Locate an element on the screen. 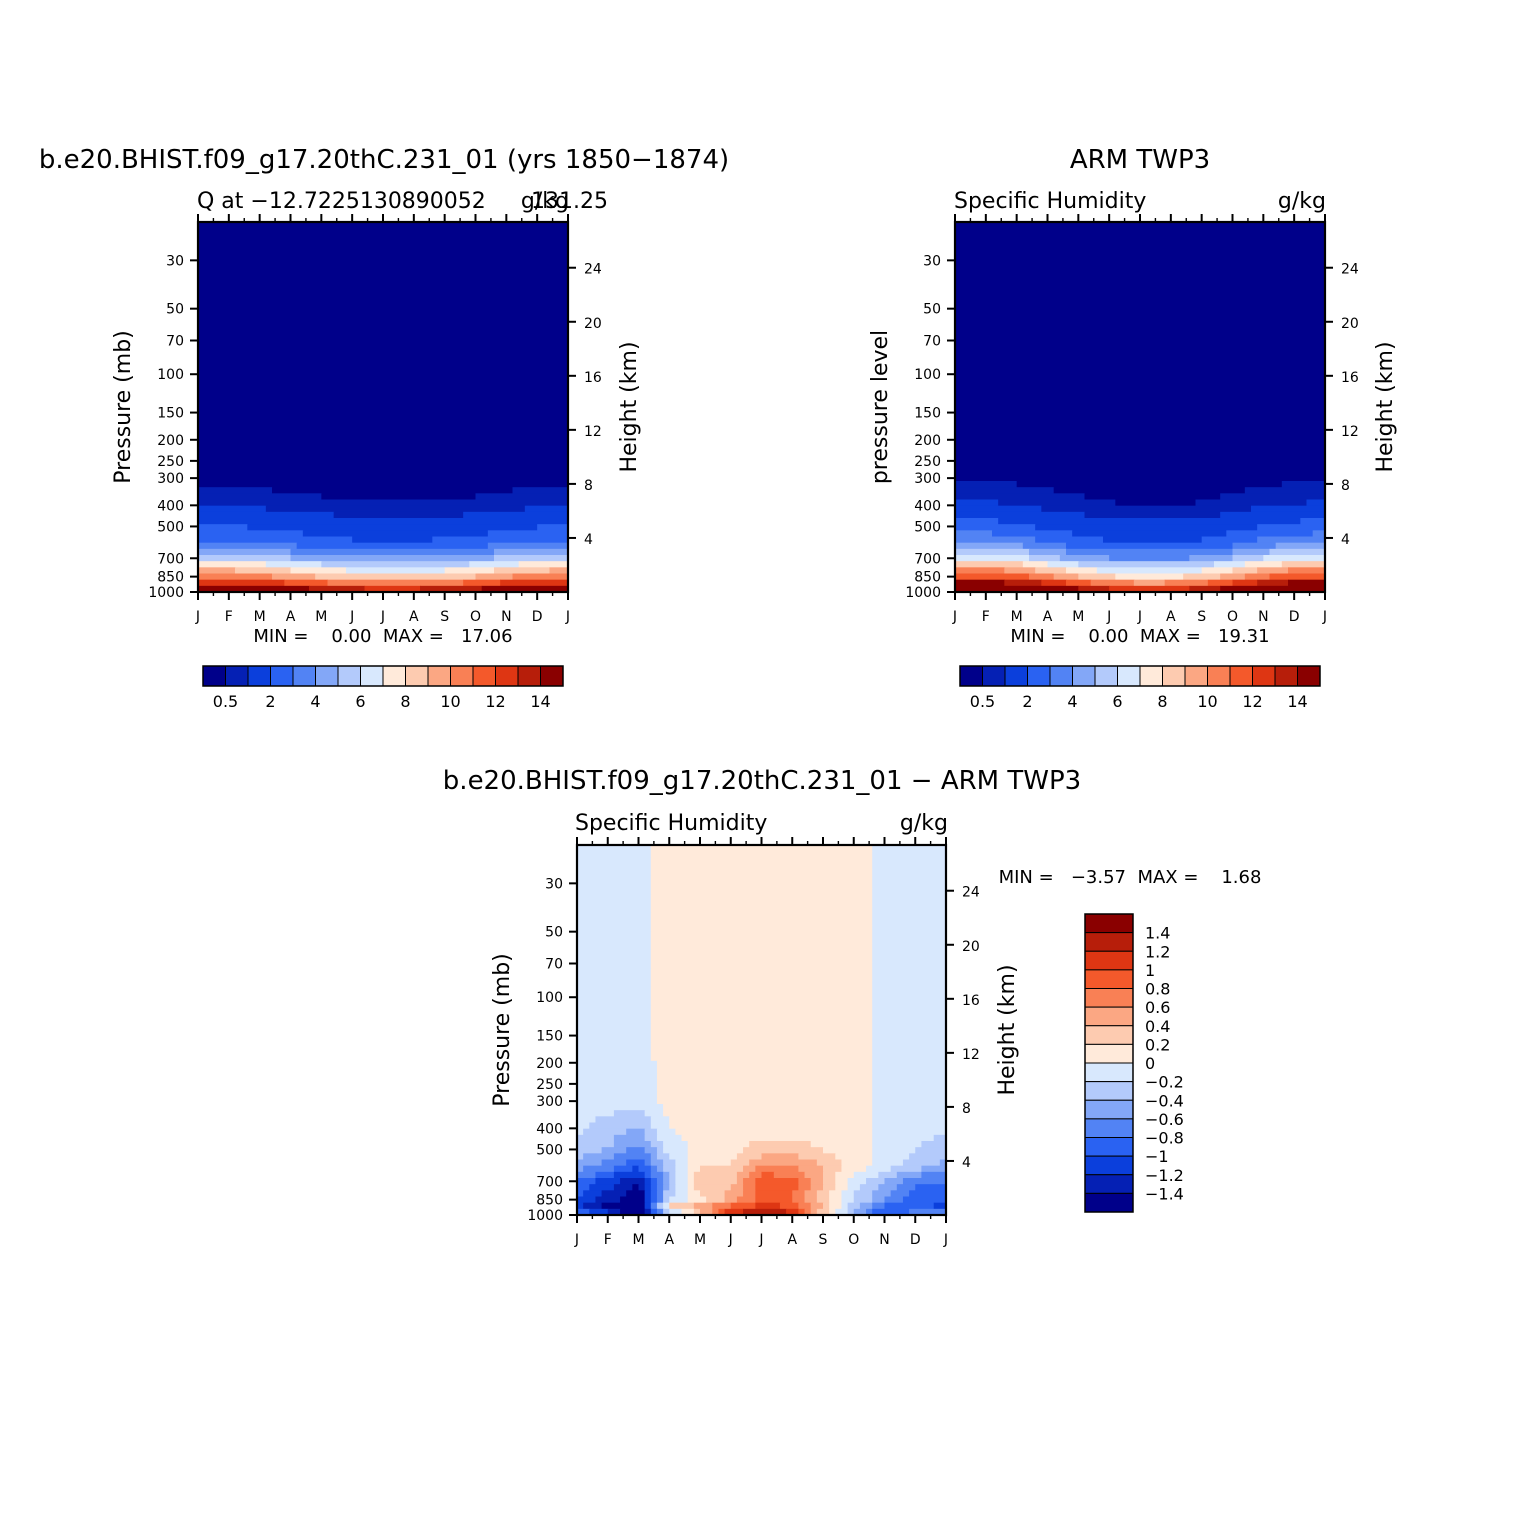 The width and height of the screenshot is (1524, 1524). obs-y-axis-label: pressure level is located at coordinates (880, 407).